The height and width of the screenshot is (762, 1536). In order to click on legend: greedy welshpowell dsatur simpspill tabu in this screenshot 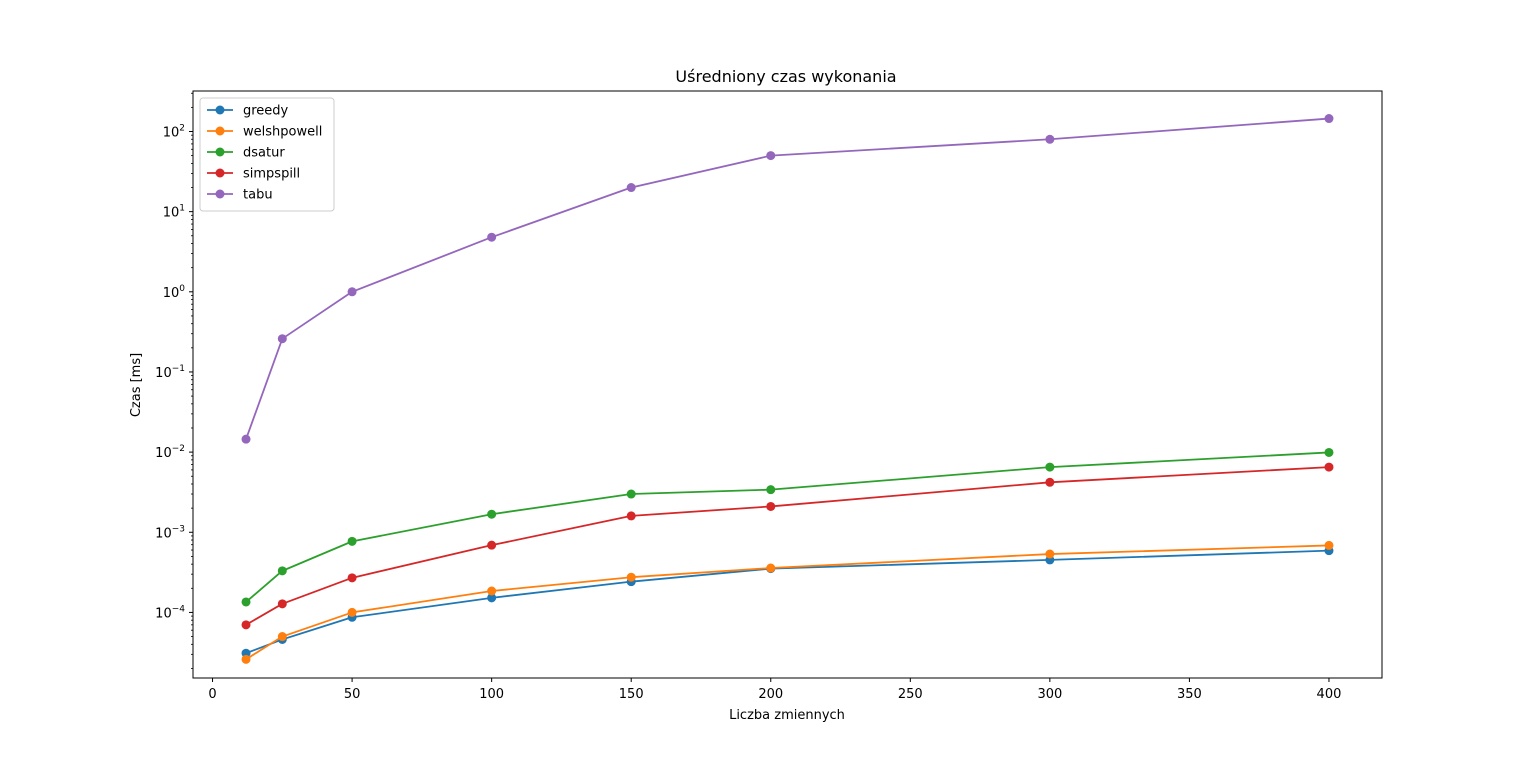, I will do `click(267, 154)`.